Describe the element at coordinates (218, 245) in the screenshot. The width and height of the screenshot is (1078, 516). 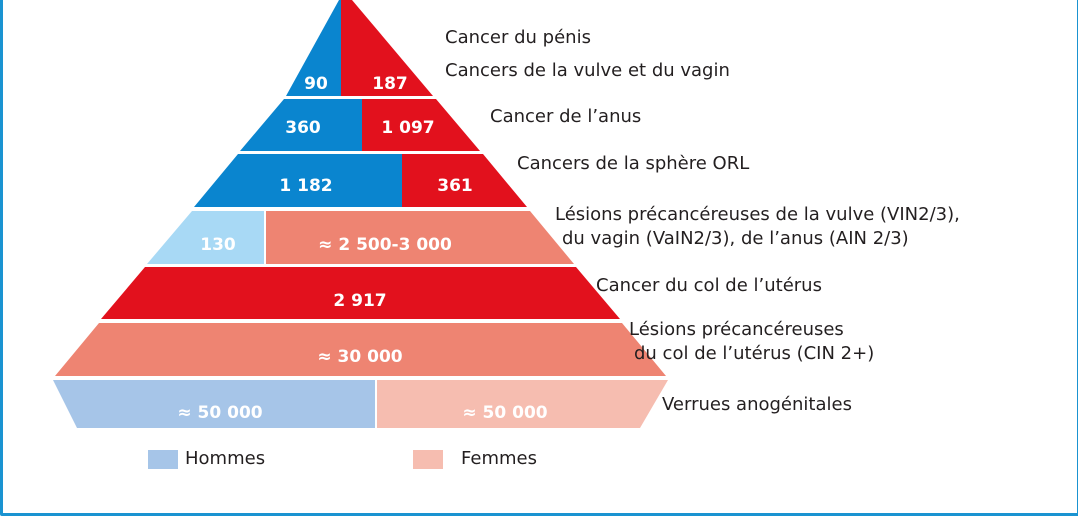
I see `value-precancer-vin-men: 130` at that location.